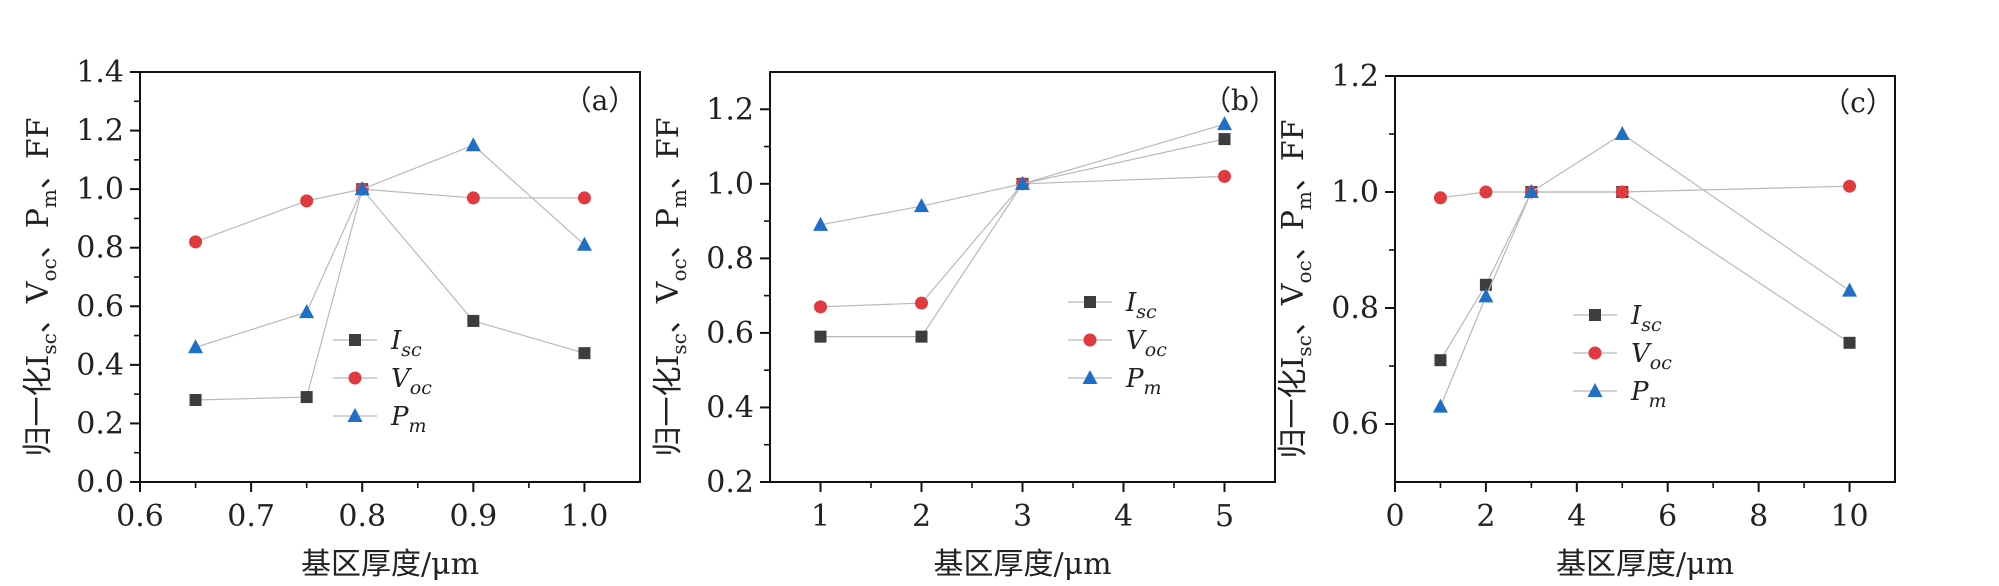 This screenshot has height=586, width=1999. Describe the element at coordinates (1224, 516) in the screenshot. I see `x-tick-label: 5` at that location.